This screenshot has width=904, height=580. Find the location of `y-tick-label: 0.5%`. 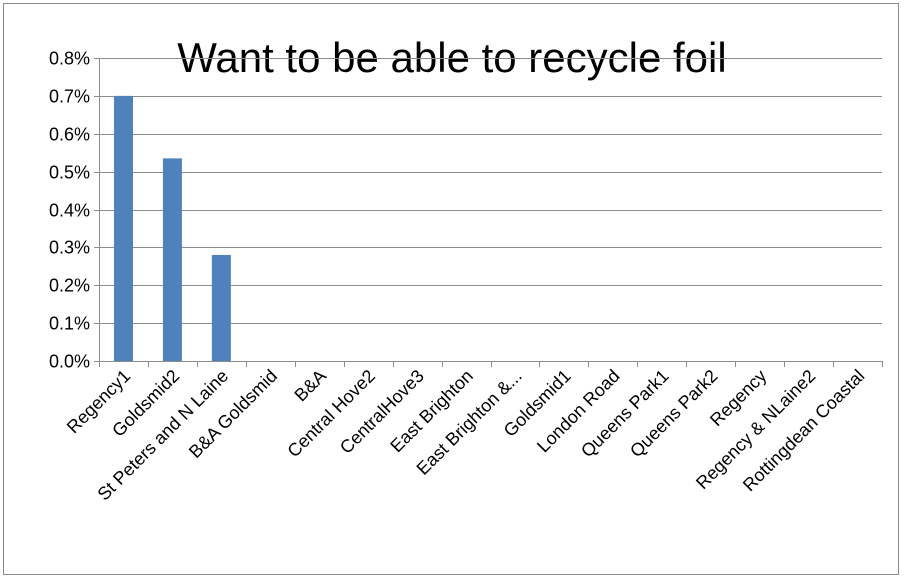

y-tick-label: 0.5% is located at coordinates (69, 173).